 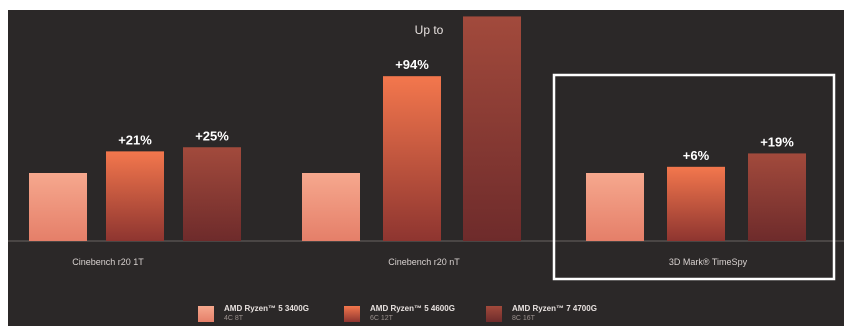 What do you see at coordinates (234, 318) in the screenshot?
I see `legend-sublabel: 4C 8T` at bounding box center [234, 318].